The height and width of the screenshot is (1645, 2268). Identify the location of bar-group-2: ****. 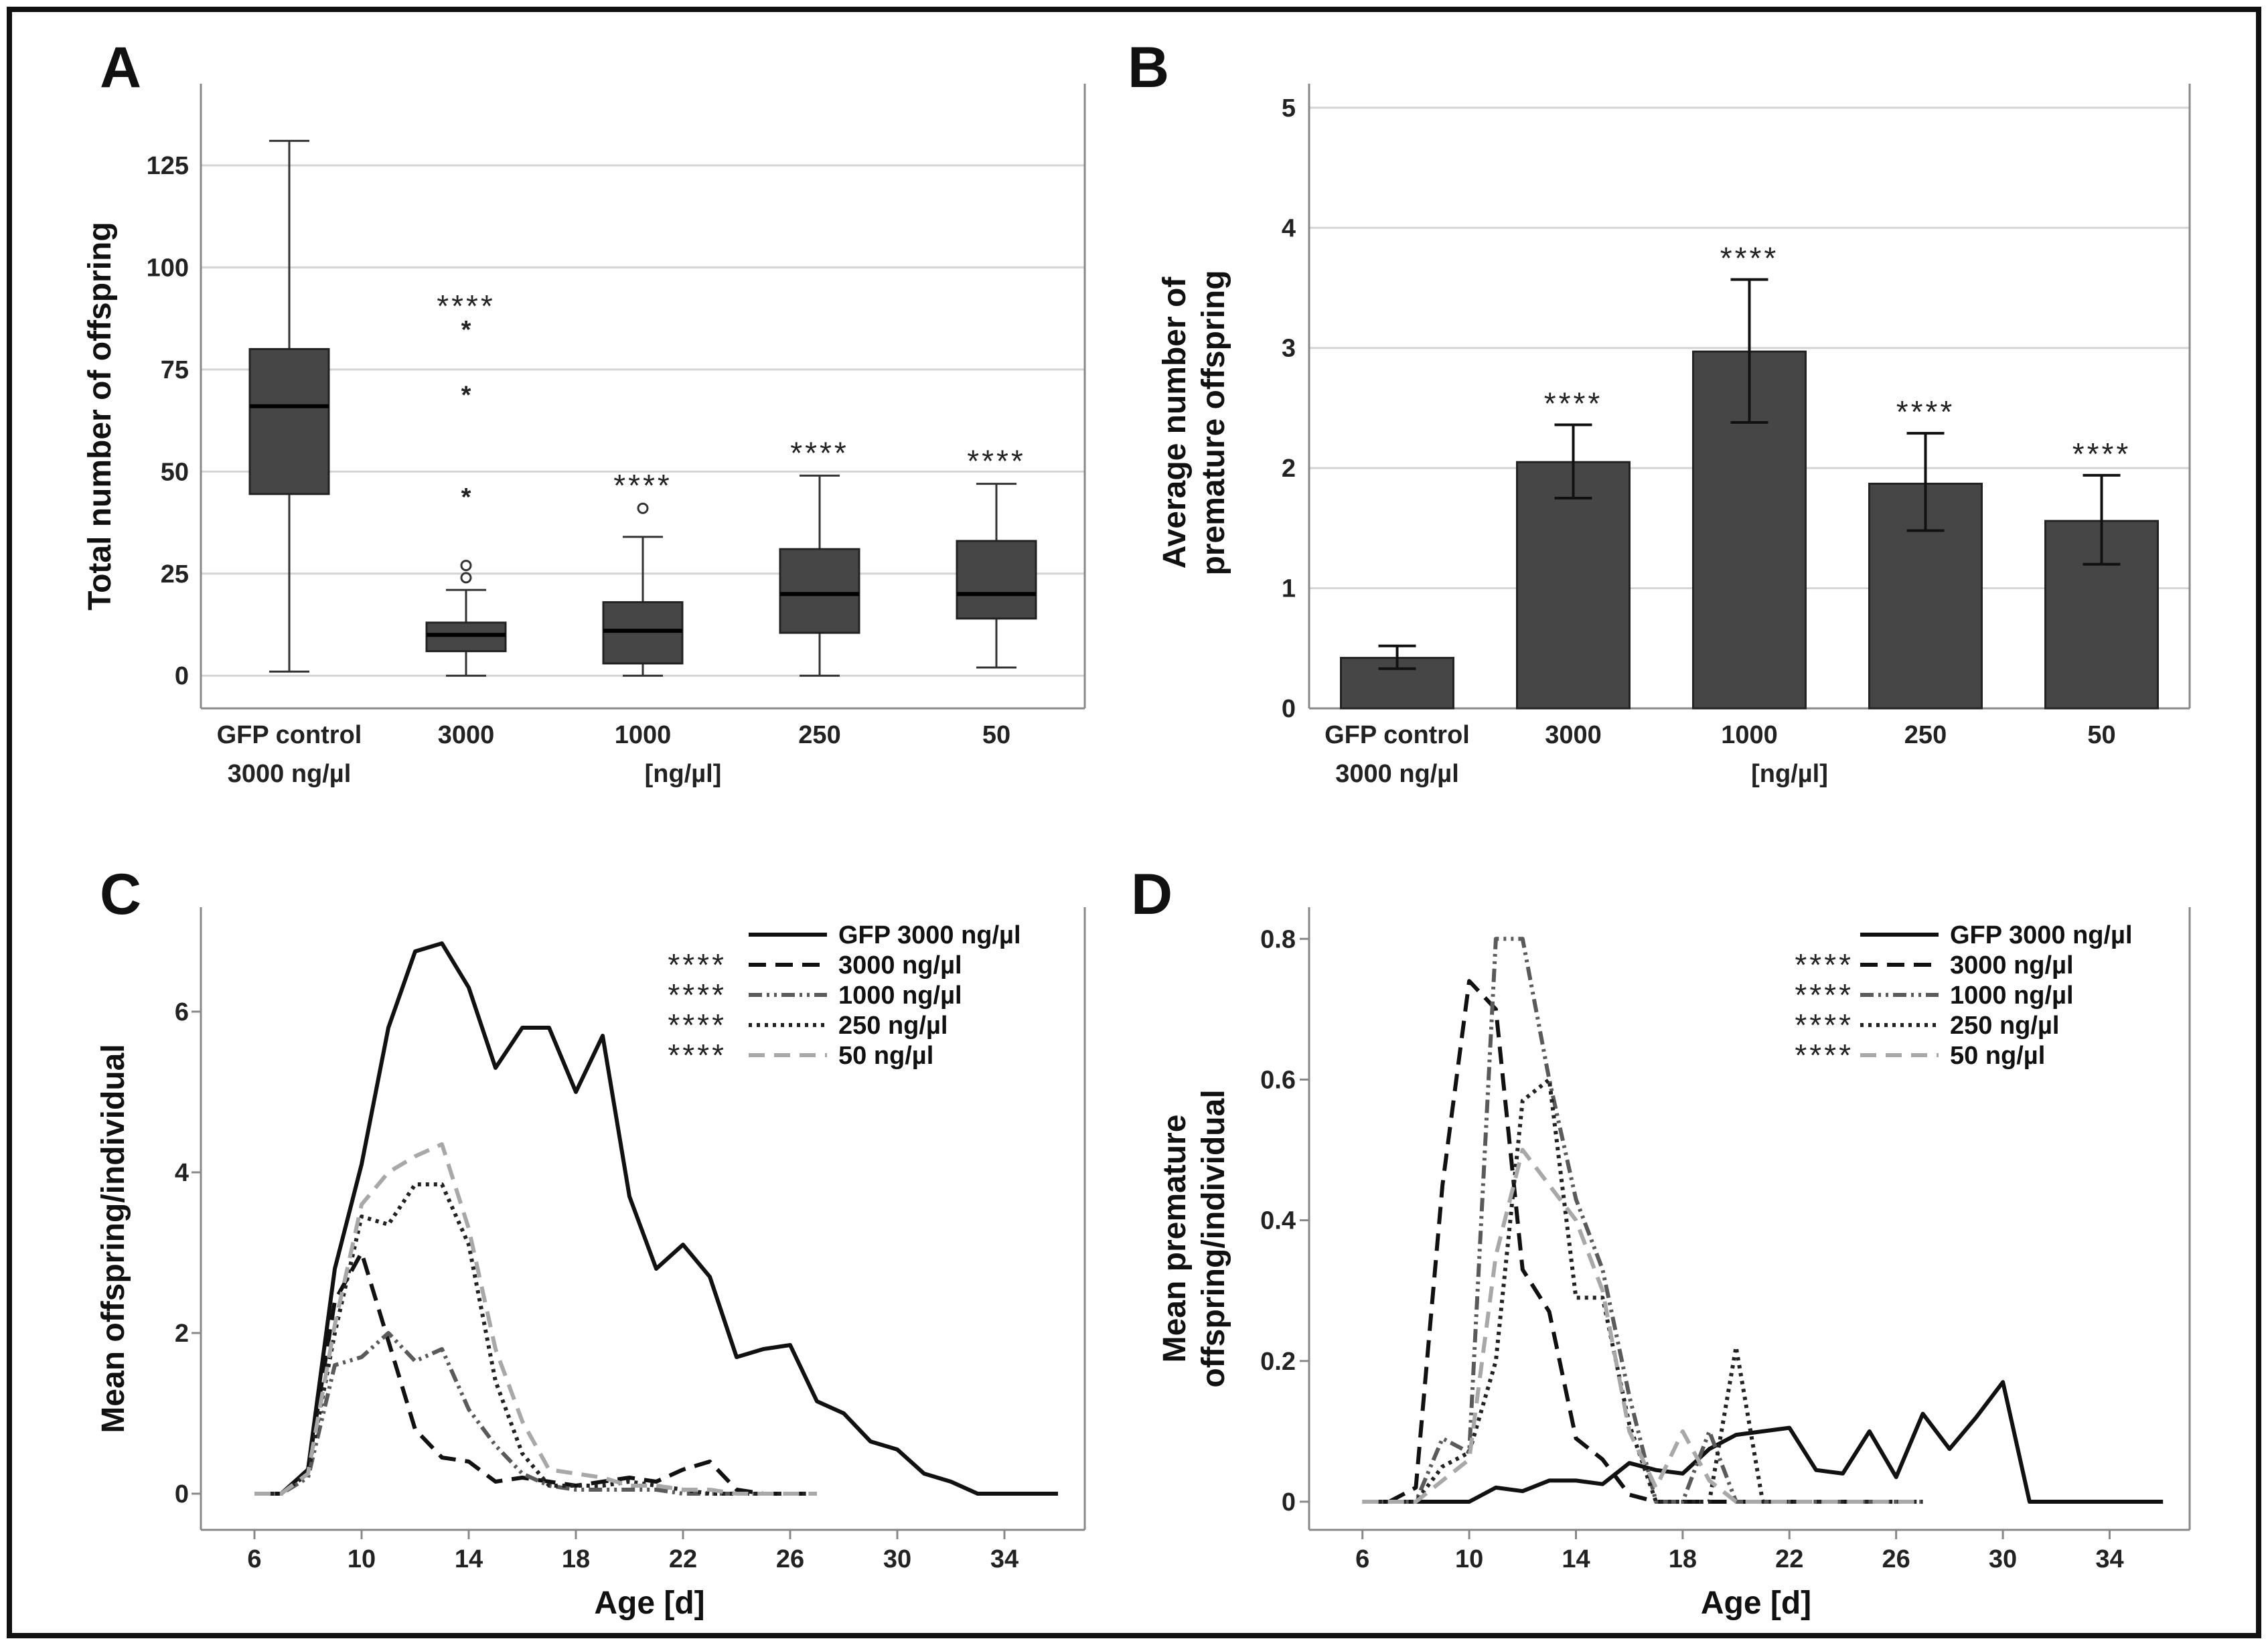
(1573, 548).